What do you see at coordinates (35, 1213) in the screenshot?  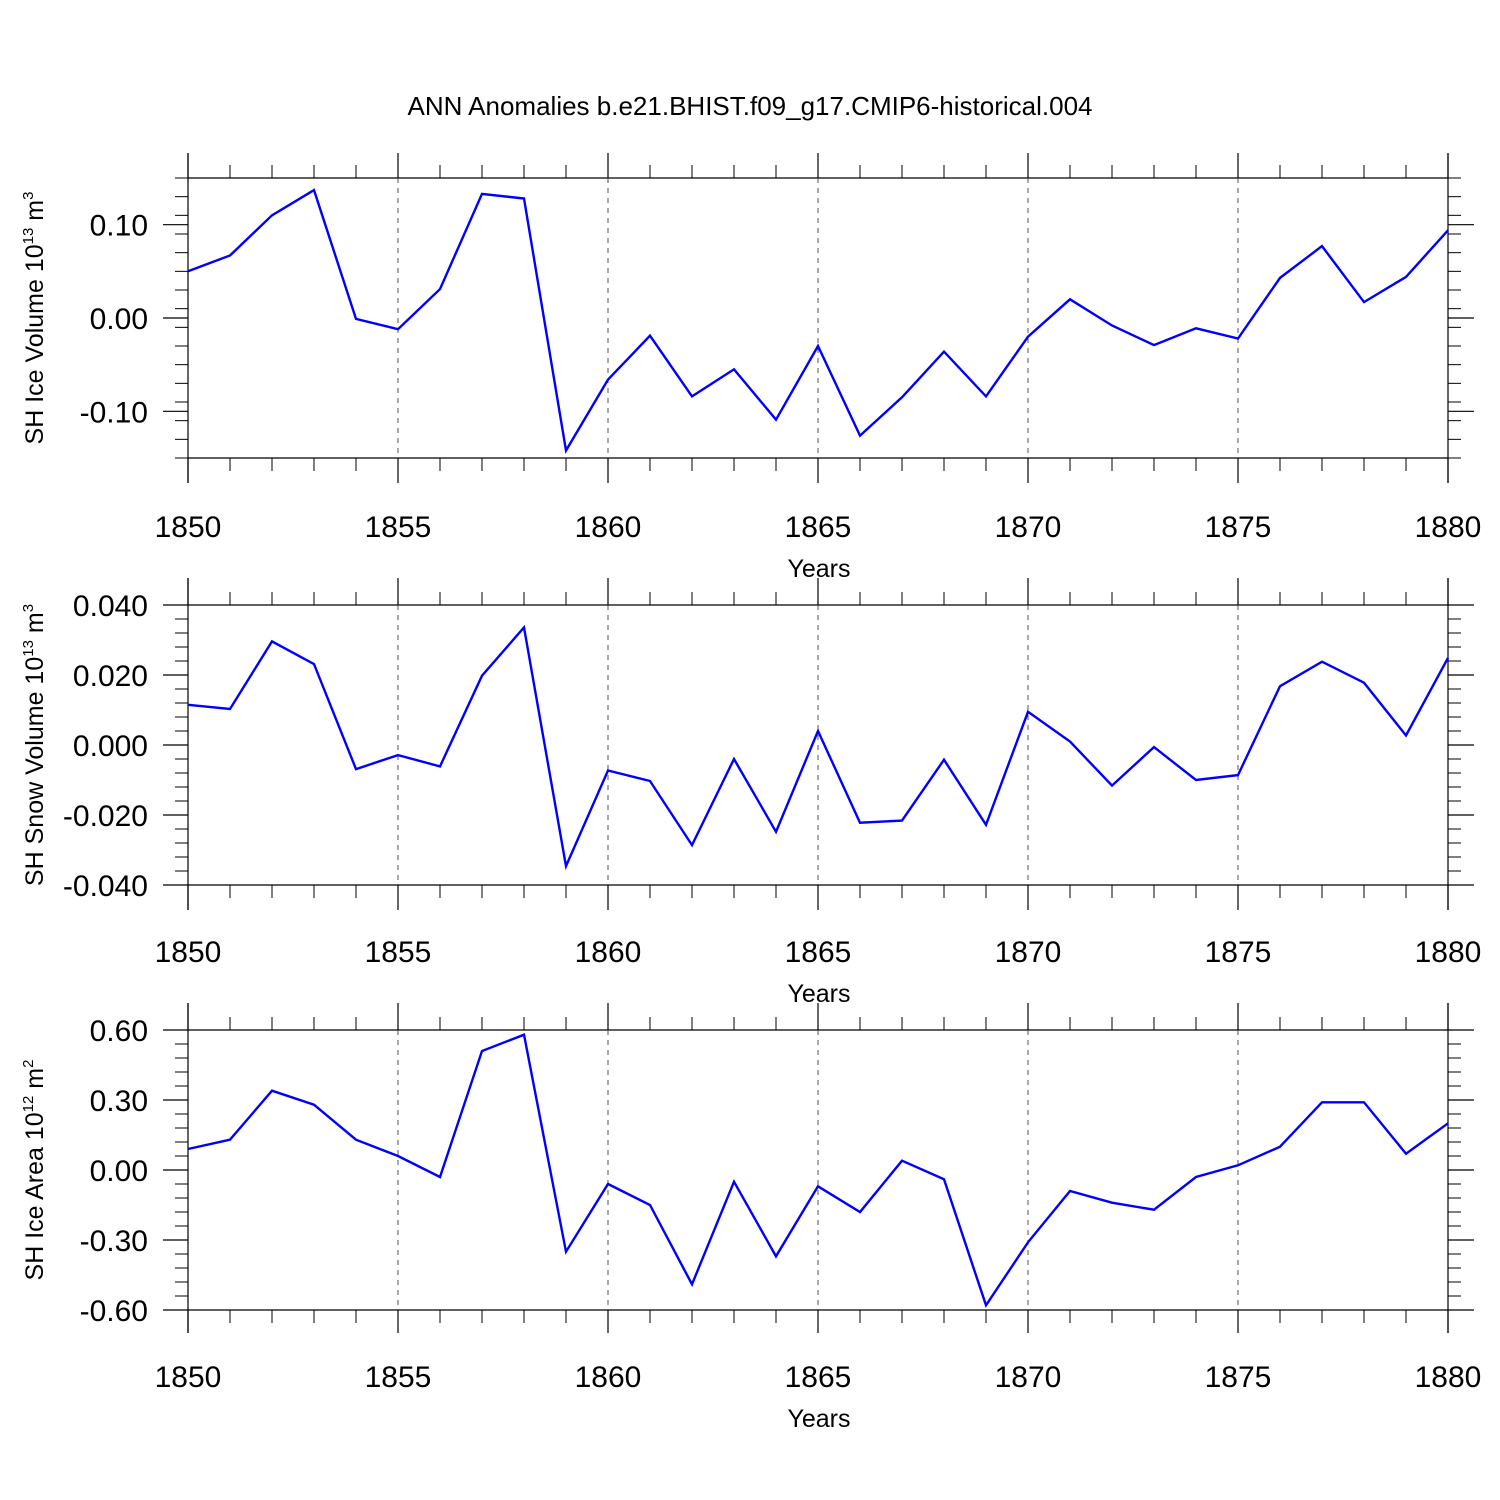 I see `y-axis-title-text: SH Ice Area` at bounding box center [35, 1213].